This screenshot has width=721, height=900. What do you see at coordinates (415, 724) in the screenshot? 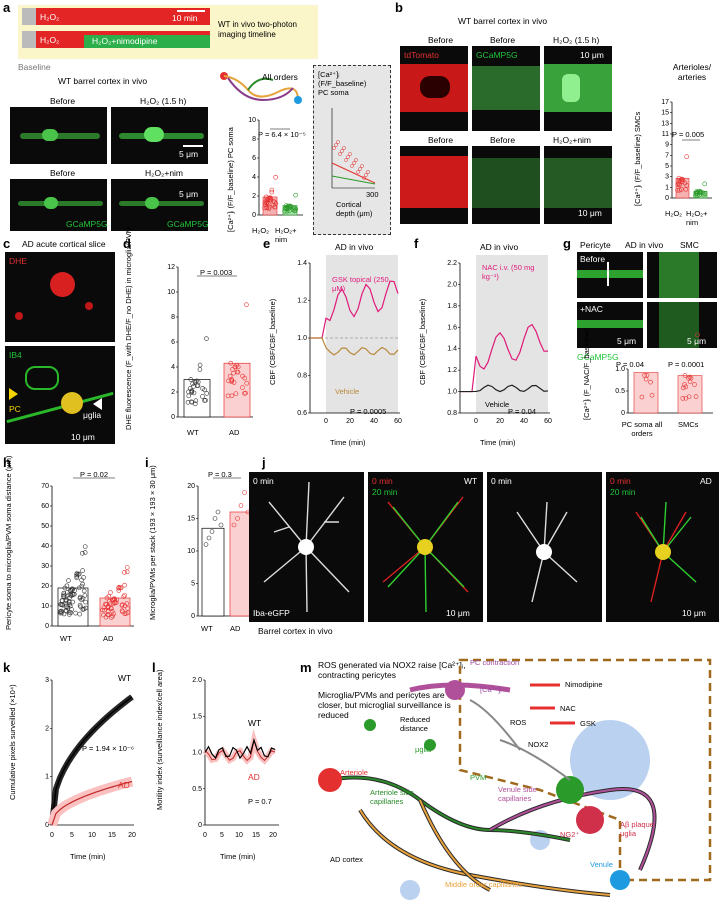
I see `m-reduced: Reduced distance` at bounding box center [415, 724].